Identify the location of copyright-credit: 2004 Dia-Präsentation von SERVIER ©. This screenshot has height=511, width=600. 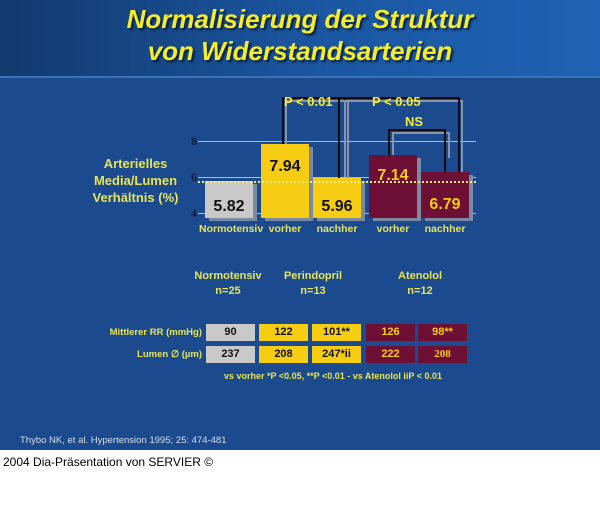
(108, 462).